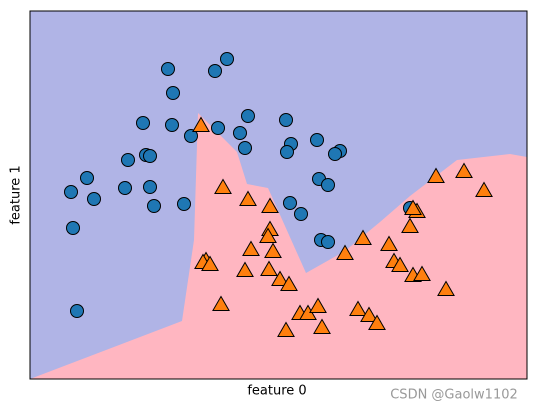  What do you see at coordinates (16, 194) in the screenshot?
I see `y-axis-label: feature 1` at bounding box center [16, 194].